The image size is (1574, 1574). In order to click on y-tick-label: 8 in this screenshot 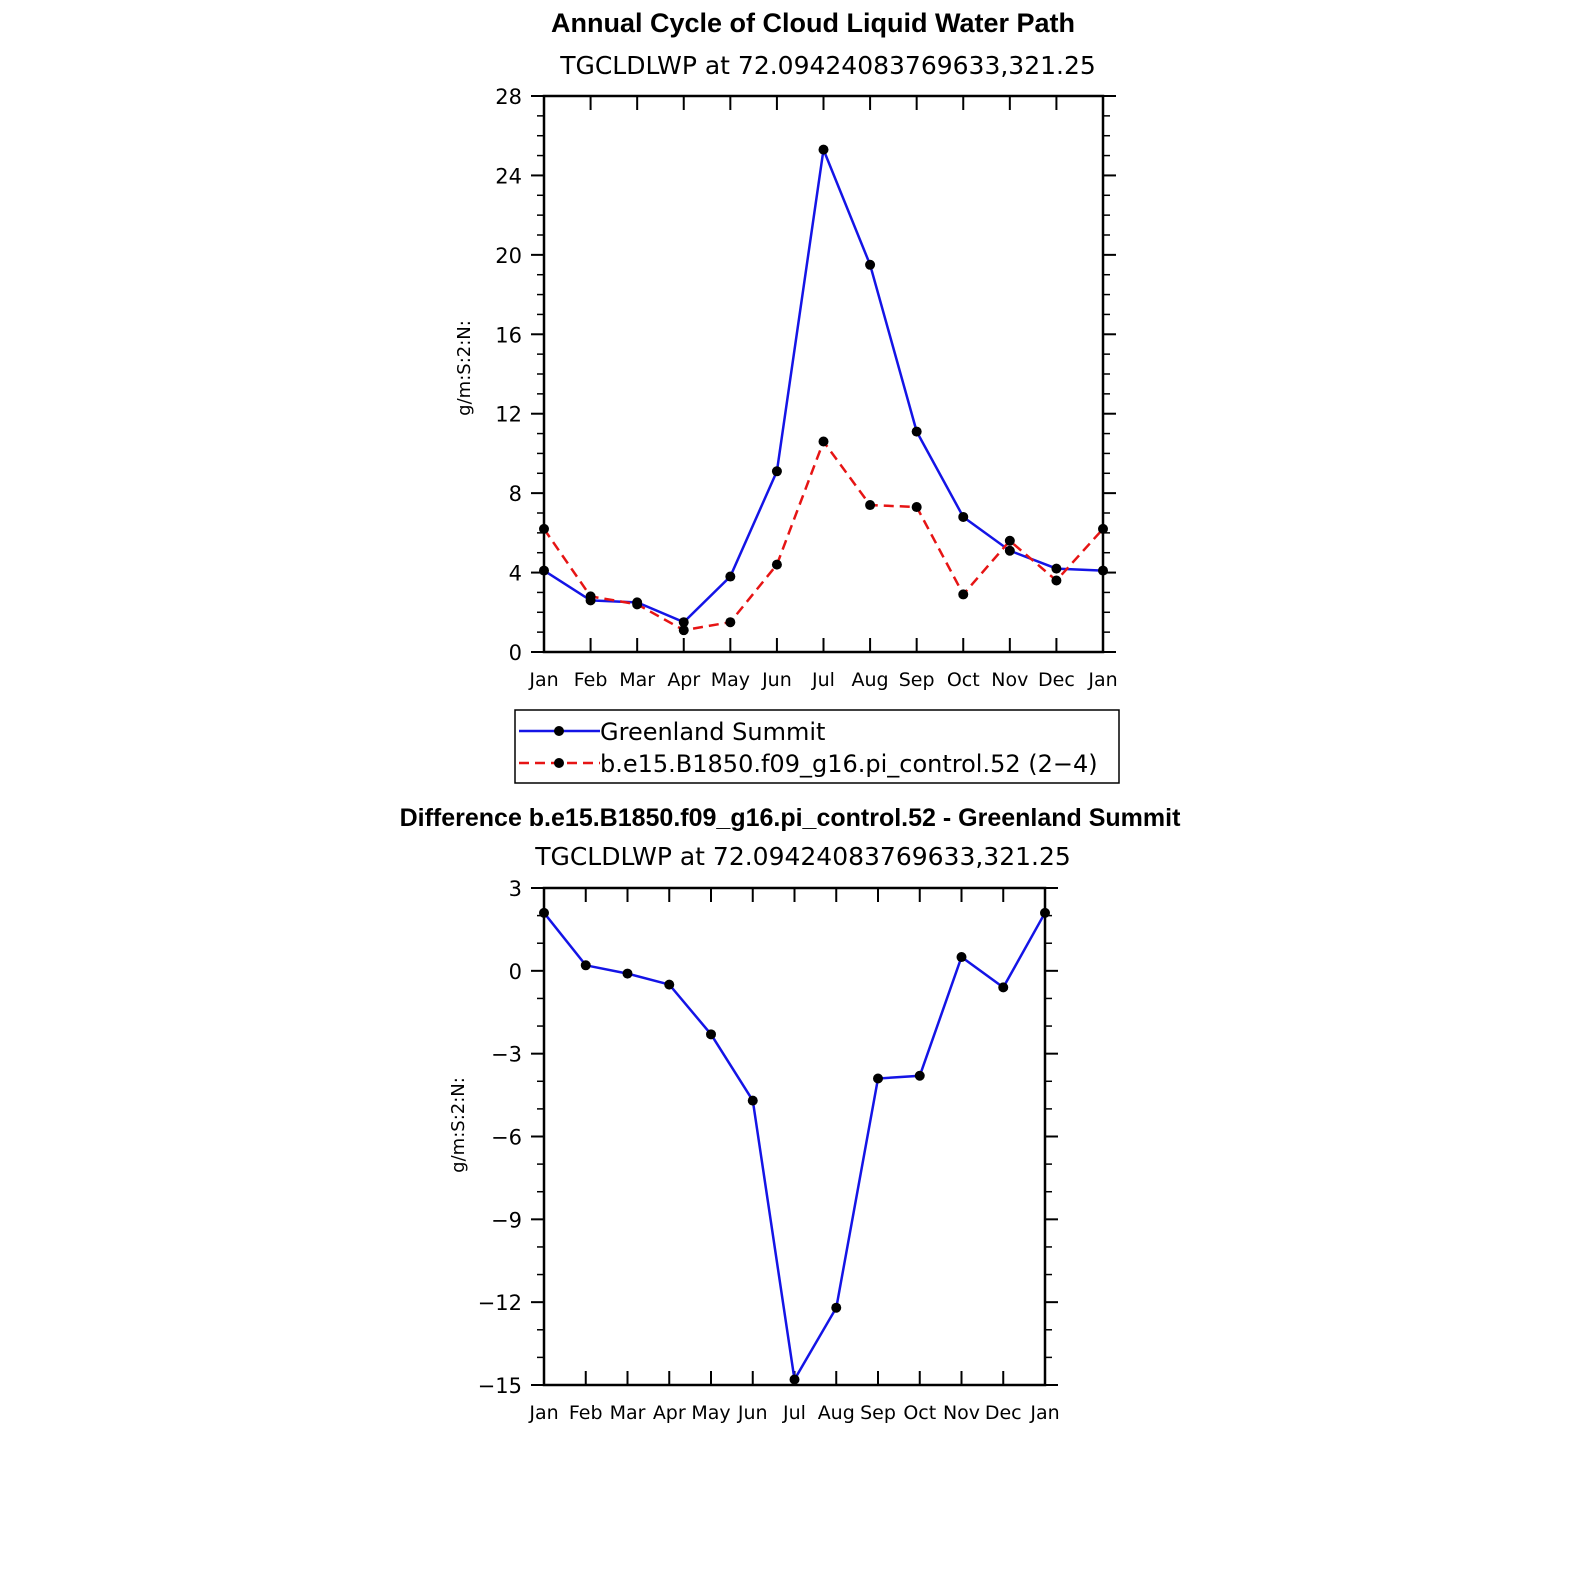, I will do `click(515, 494)`.